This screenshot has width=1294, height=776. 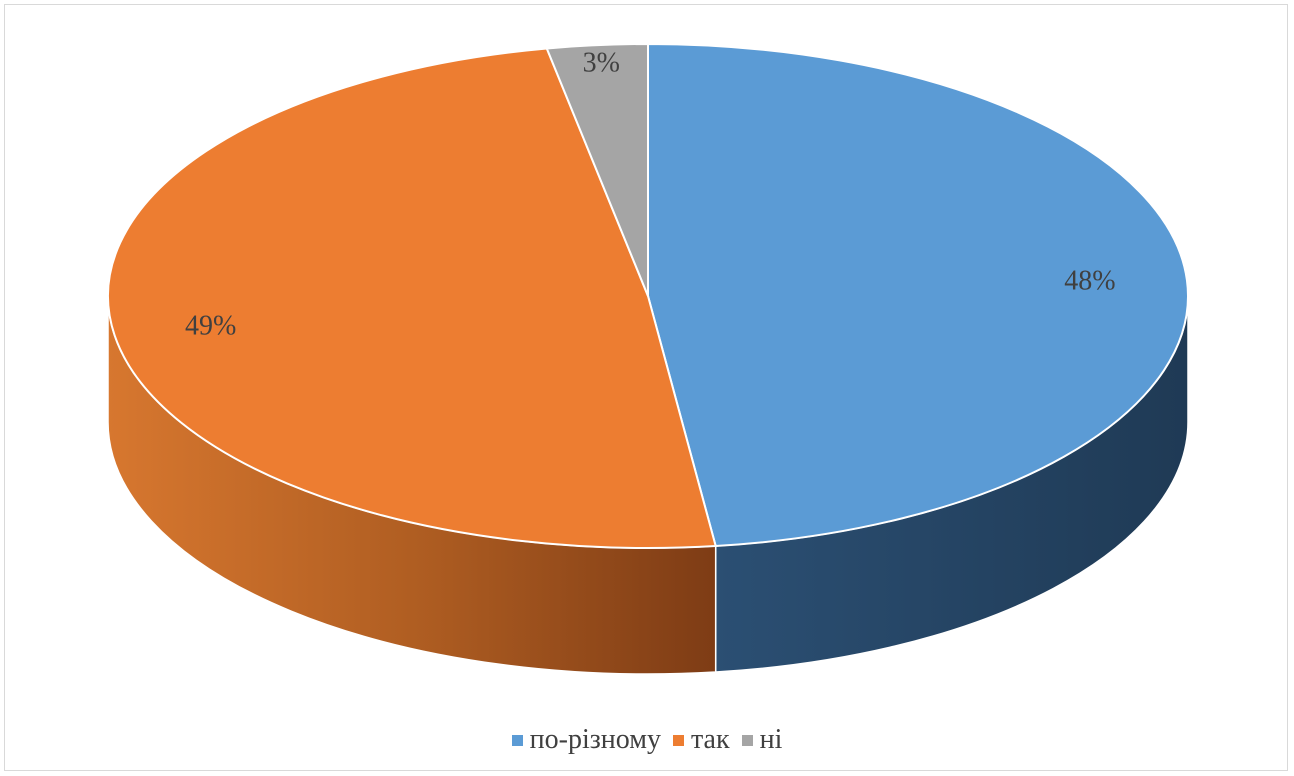 I want to click on legend: по-різному так ні, so click(x=647, y=740).